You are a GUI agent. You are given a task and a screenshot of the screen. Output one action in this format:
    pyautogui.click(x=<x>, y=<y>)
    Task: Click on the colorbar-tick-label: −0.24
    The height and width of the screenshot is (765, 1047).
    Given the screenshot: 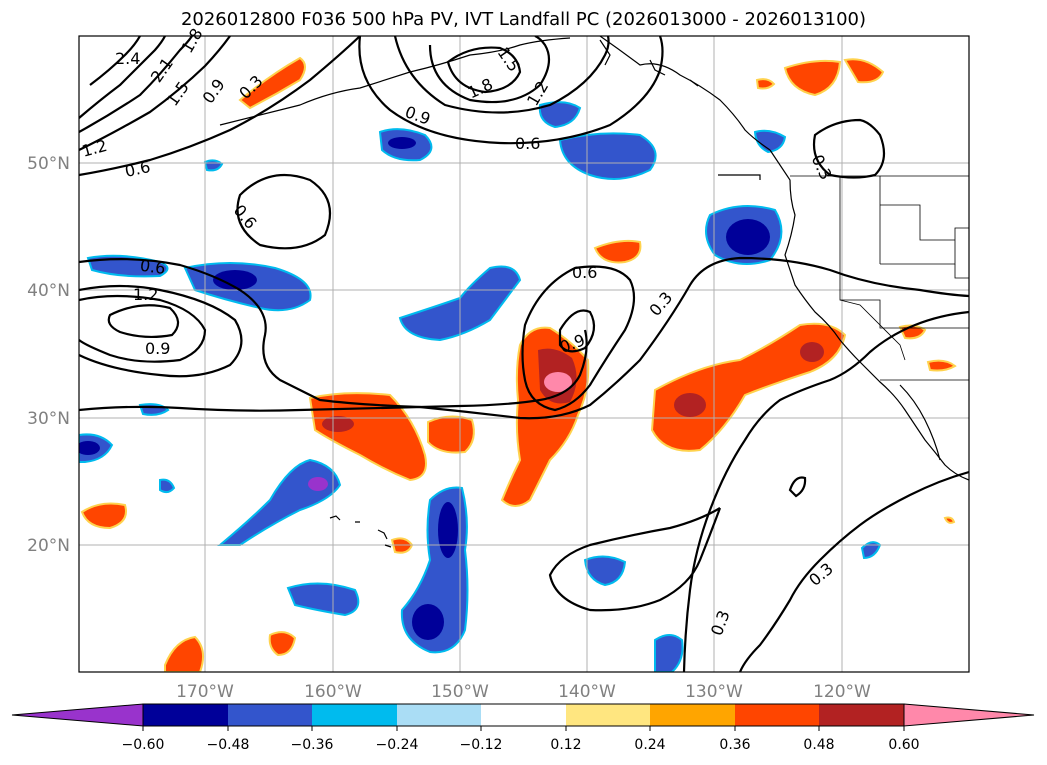 What is the action you would take?
    pyautogui.click(x=397, y=745)
    